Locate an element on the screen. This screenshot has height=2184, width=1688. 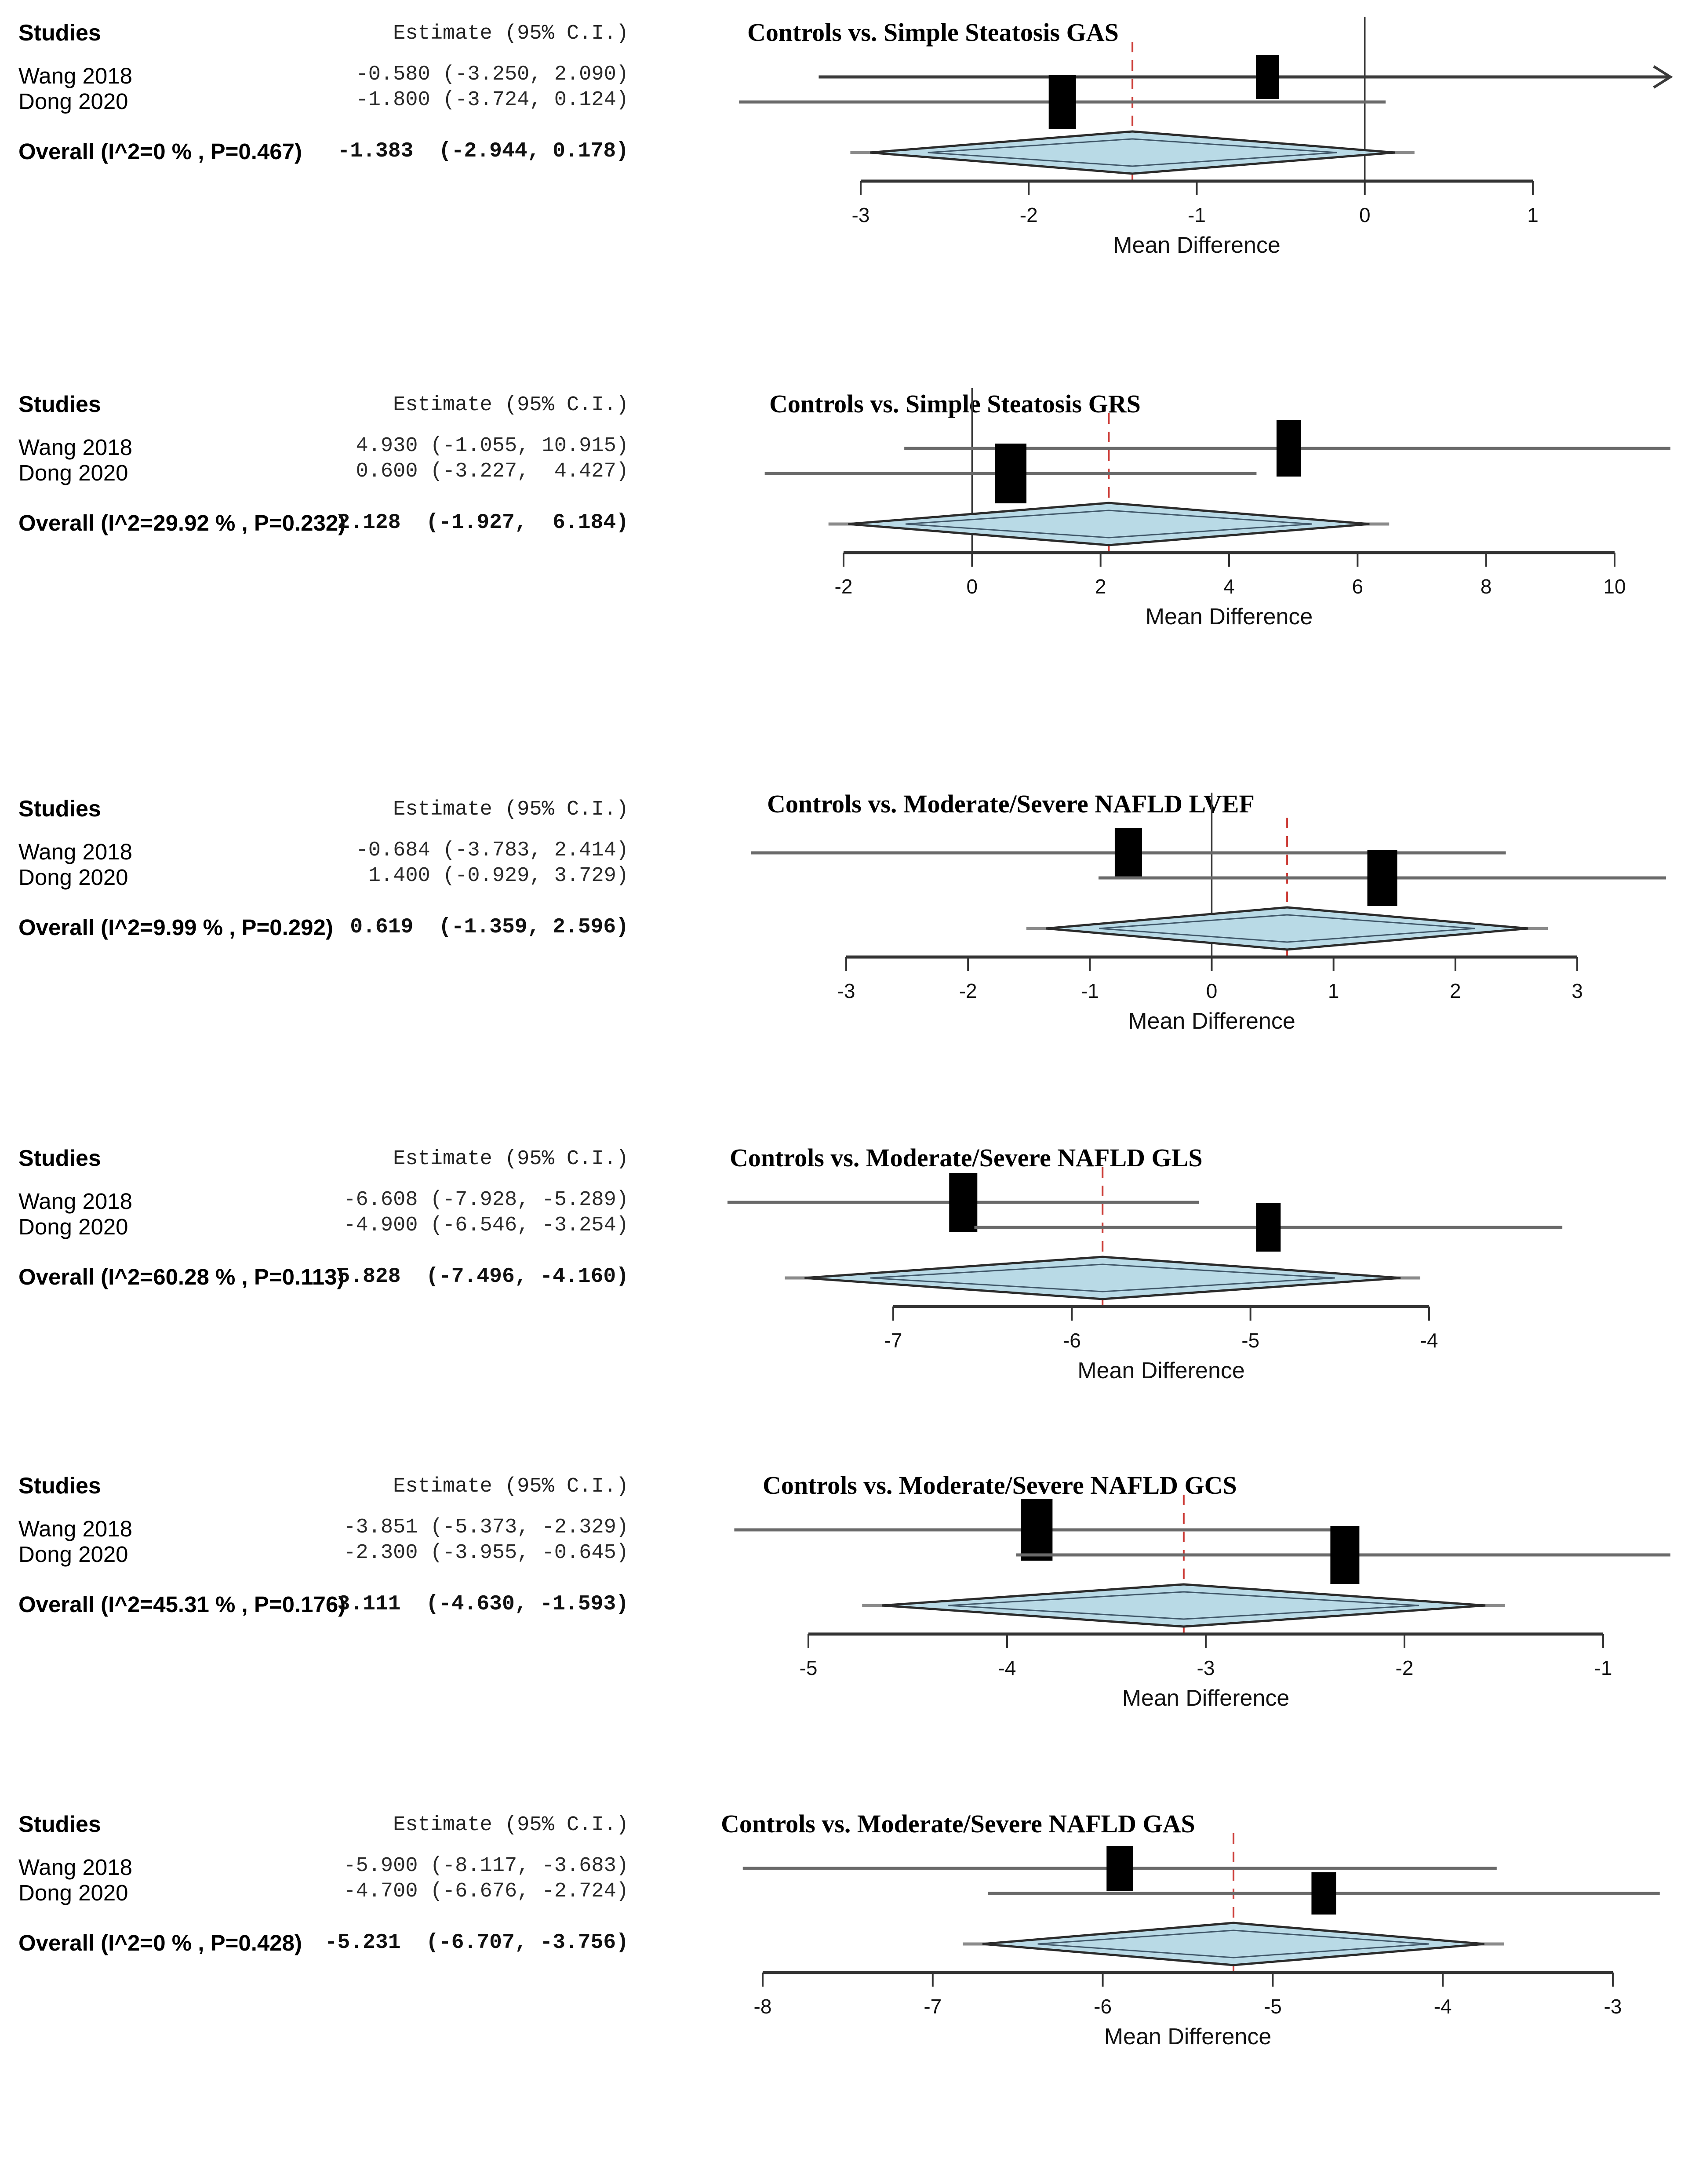
overall-estimate: 2.128 (-1.927, 6.184) is located at coordinates (483, 523).